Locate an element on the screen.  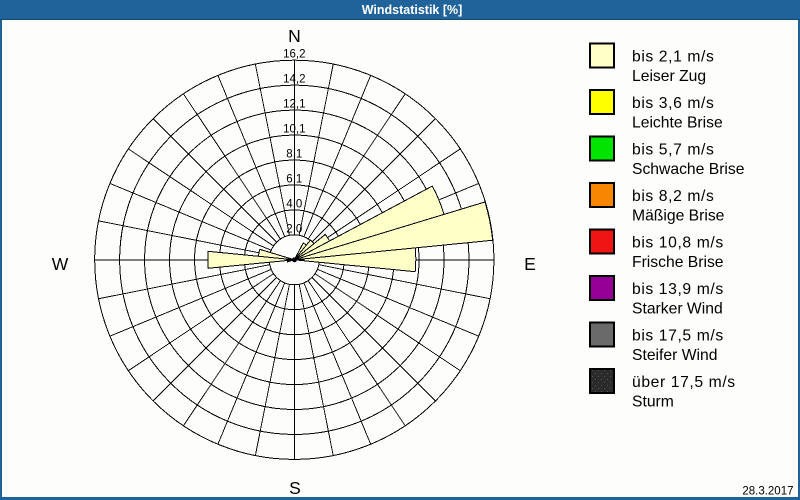
svg-text: 16,2 is located at coordinates (294, 55).